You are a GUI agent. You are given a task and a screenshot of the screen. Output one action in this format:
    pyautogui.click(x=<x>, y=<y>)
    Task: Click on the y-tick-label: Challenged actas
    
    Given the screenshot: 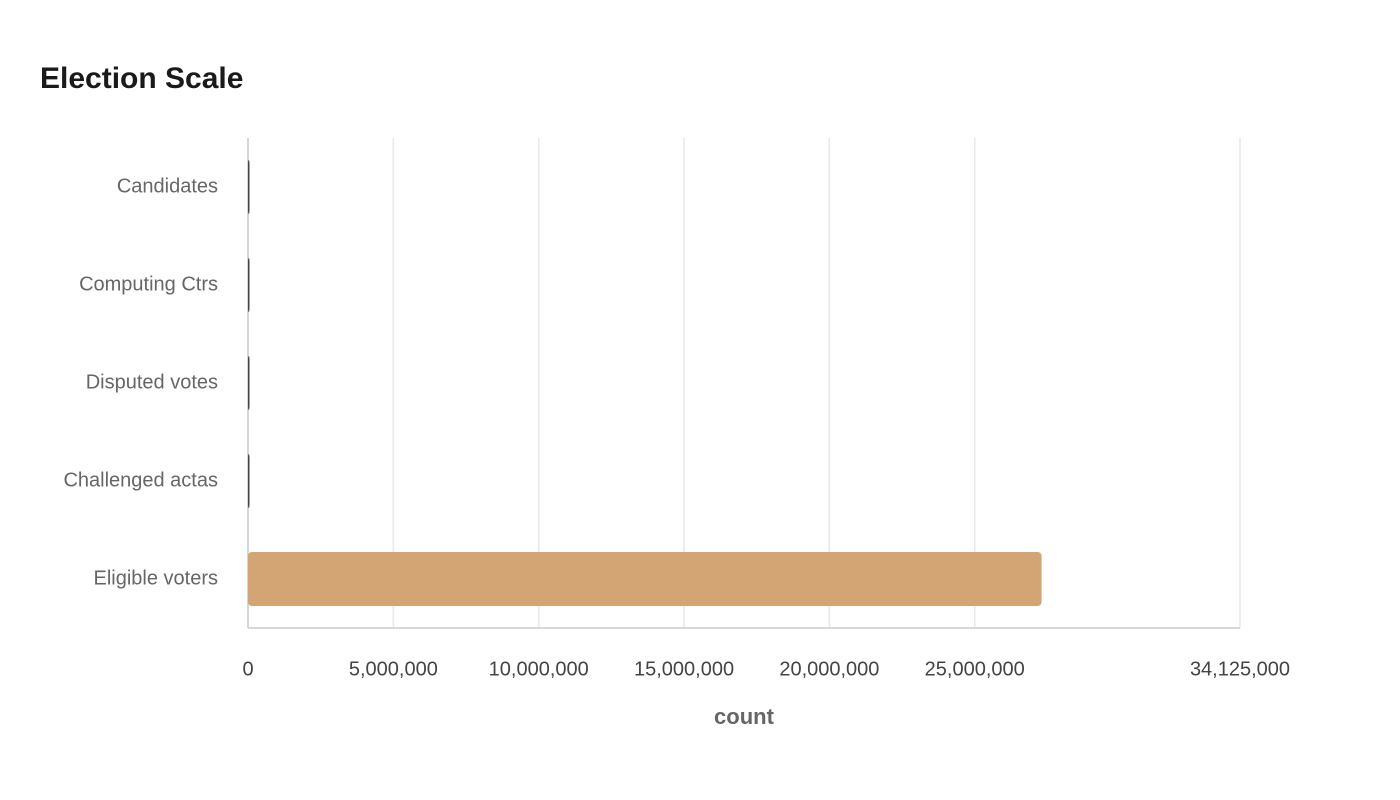 What is the action you would take?
    pyautogui.click(x=140, y=480)
    